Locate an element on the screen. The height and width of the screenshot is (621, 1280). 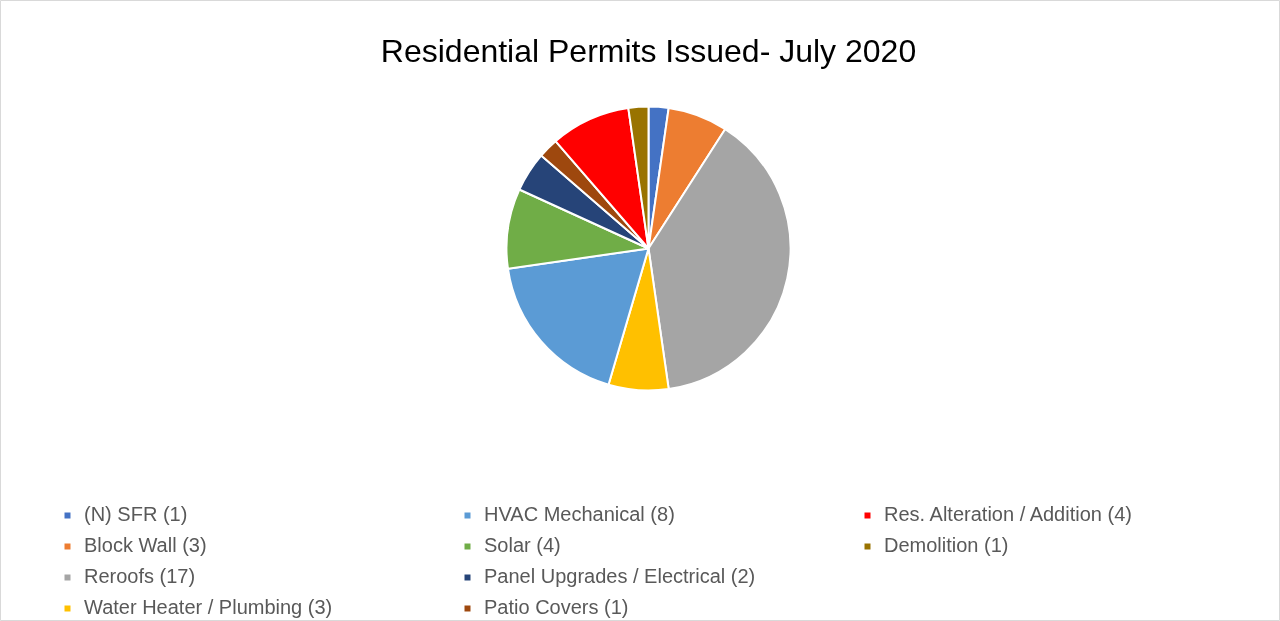
chart-title: Residential Permits Issued- July 2020 is located at coordinates (648, 50).